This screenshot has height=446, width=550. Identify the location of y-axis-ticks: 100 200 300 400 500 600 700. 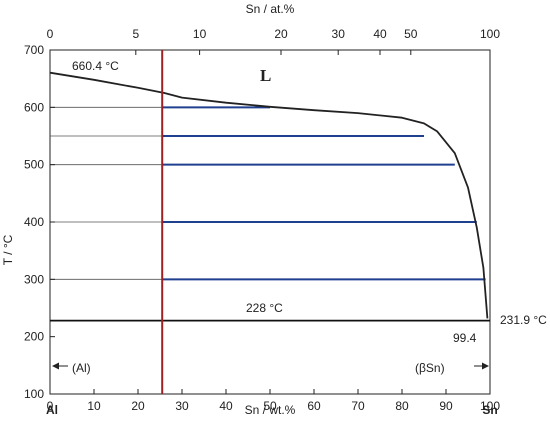
(39, 222).